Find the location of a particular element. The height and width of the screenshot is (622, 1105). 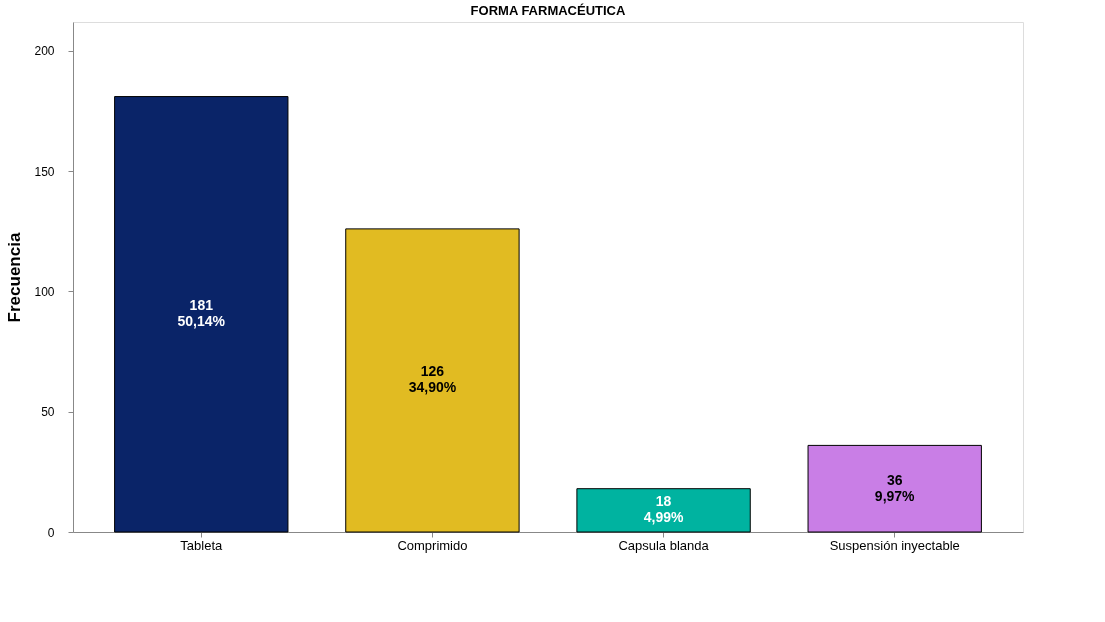

data-label: 181 50,14% is located at coordinates (201, 313).